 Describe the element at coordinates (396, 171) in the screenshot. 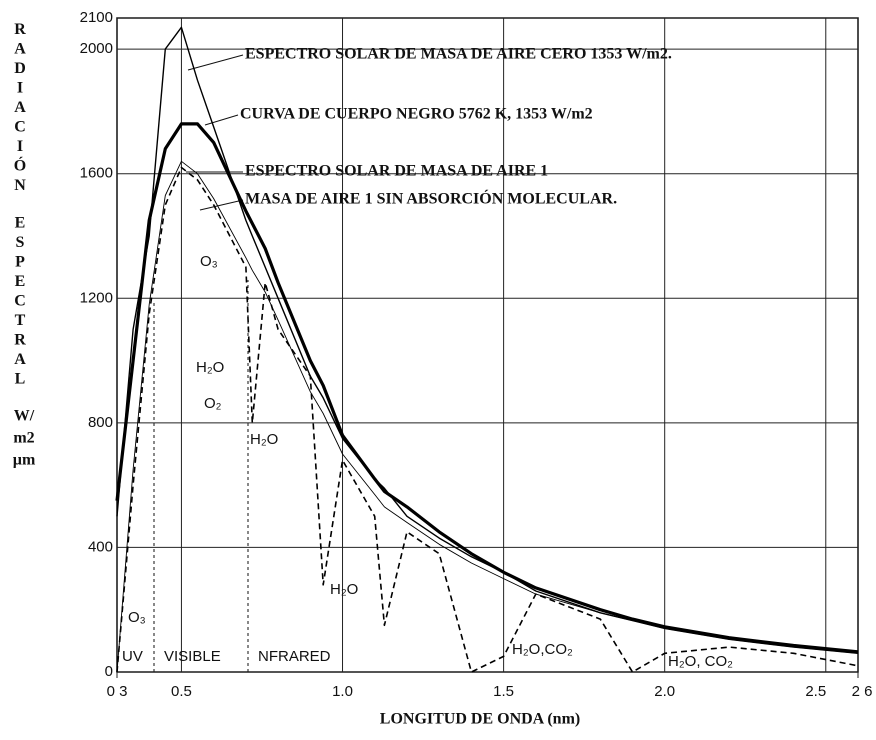

I see `series-label: ESPECTRO SOLAR DE MASA DE AIRE 1` at that location.